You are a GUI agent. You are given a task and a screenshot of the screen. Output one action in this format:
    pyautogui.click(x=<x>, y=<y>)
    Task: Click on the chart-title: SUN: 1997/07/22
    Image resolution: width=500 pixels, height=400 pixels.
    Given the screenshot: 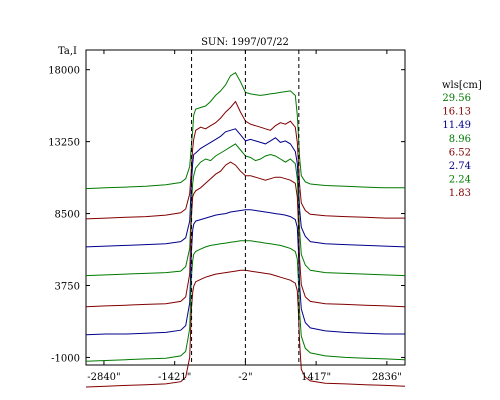 What is the action you would take?
    pyautogui.click(x=245, y=42)
    